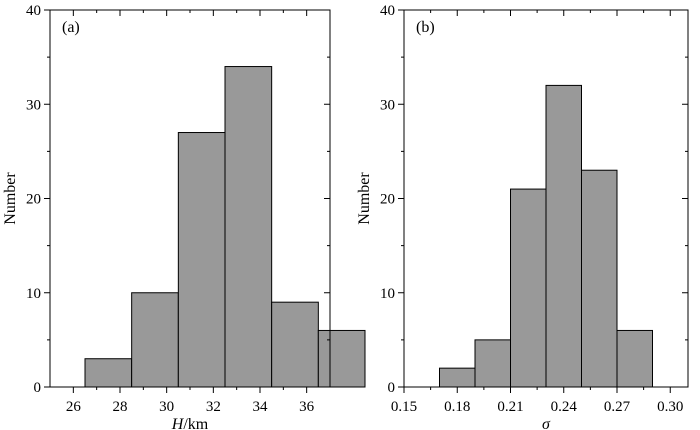  Describe the element at coordinates (670, 407) in the screenshot. I see `x-tick-label: 0.30` at that location.